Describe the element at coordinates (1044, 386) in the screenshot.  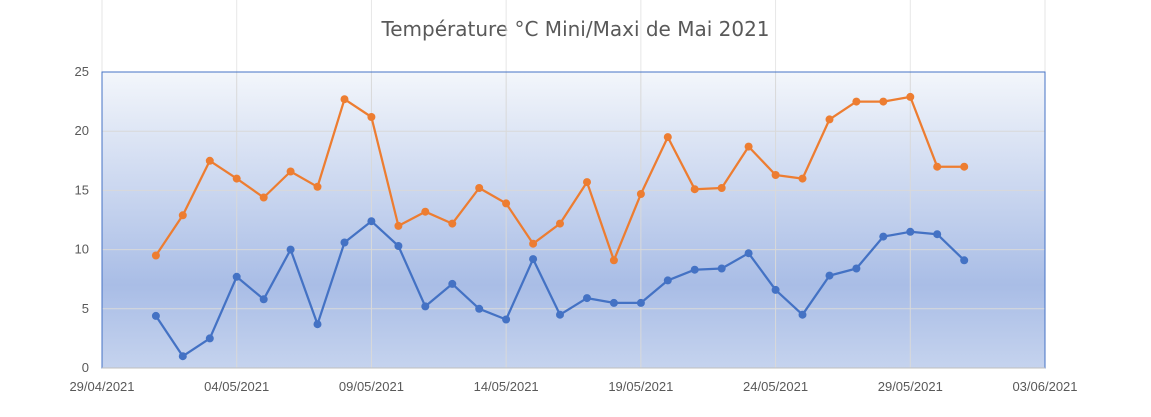
I see `x-tick-label: 03/06/2021` at that location.